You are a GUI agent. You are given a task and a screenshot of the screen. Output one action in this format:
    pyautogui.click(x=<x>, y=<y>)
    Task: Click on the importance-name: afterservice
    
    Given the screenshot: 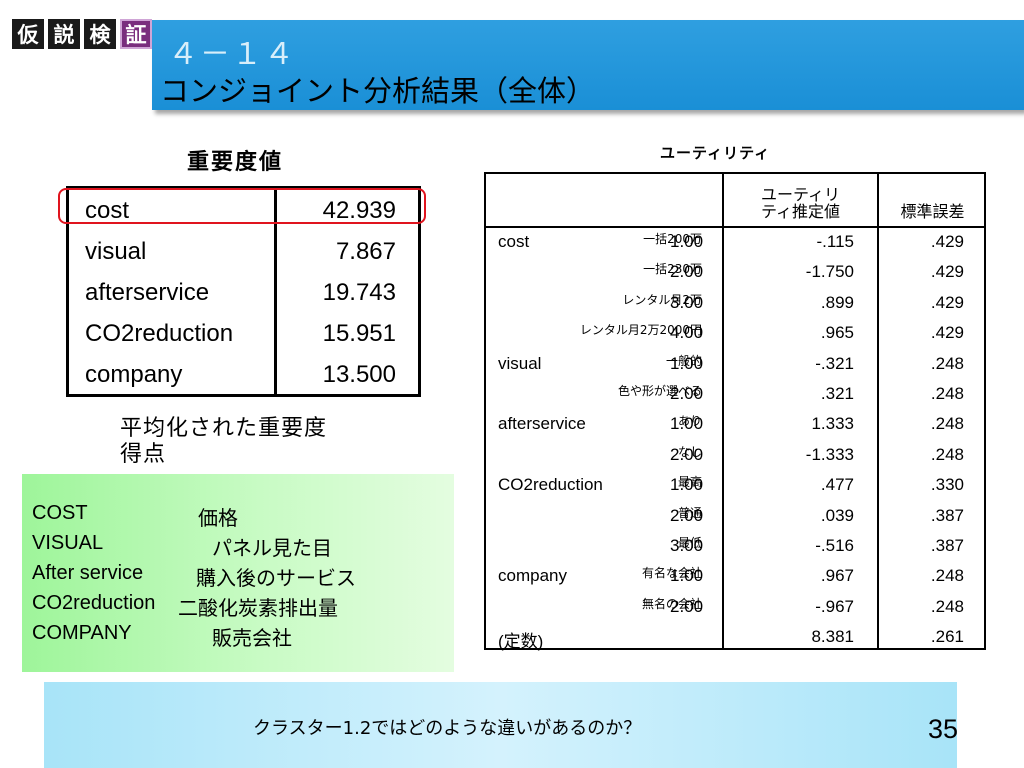 What is the action you would take?
    pyautogui.click(x=147, y=292)
    